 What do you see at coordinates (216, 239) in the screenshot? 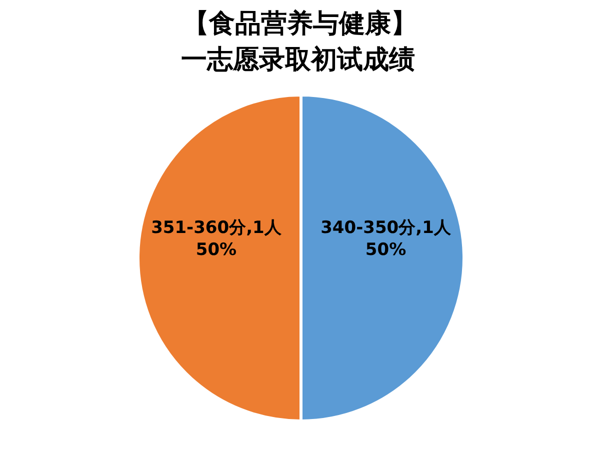
I see `label: 351-360分,1人 50%` at bounding box center [216, 239].